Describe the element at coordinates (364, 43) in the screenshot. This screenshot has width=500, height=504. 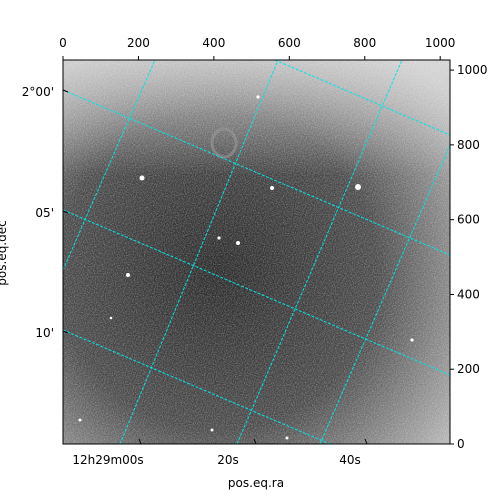
I see `x-tick-label: 800` at that location.